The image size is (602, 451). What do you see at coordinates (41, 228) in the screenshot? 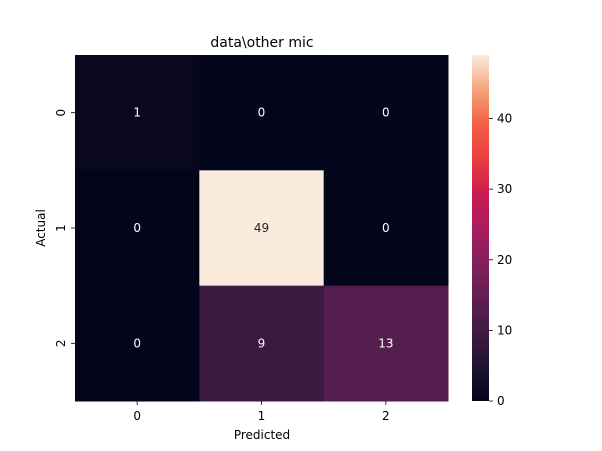
I see `y-axis-label: Actual` at bounding box center [41, 228].